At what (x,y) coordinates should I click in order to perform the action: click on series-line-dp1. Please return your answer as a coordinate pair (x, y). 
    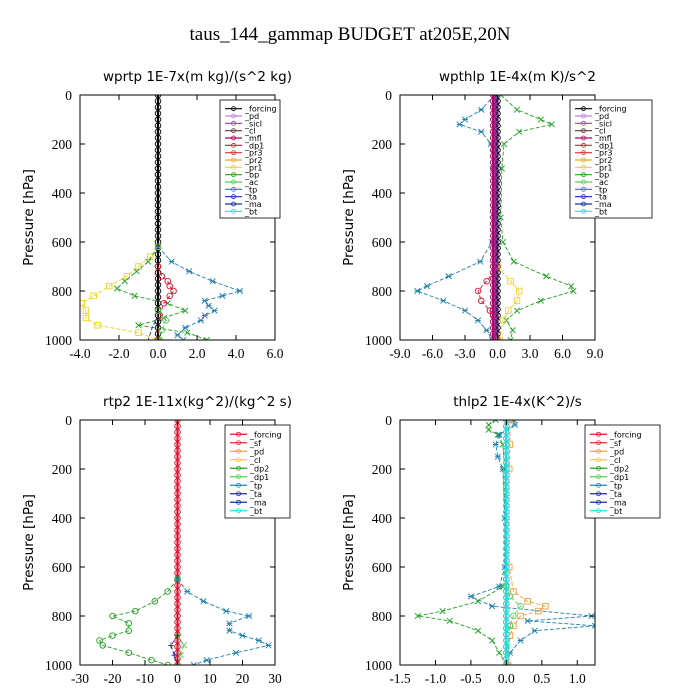
    Looking at the image, I should click on (181, 650).